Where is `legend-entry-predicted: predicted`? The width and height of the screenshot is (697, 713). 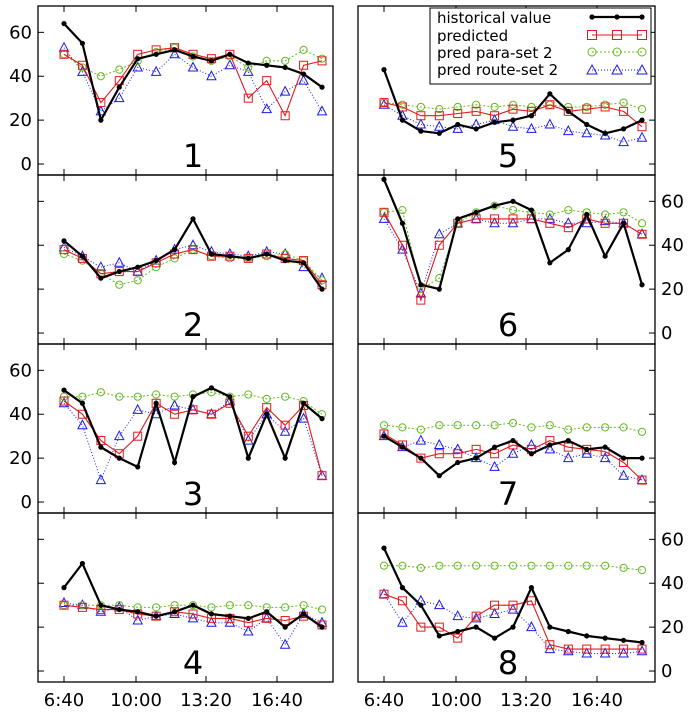
legend-entry-predicted: predicted is located at coordinates (542, 36).